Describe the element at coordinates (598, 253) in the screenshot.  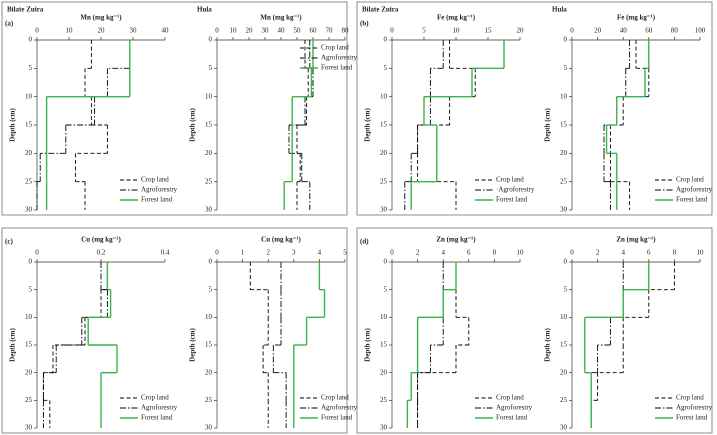
I see `x-tick-label: 2` at that location.